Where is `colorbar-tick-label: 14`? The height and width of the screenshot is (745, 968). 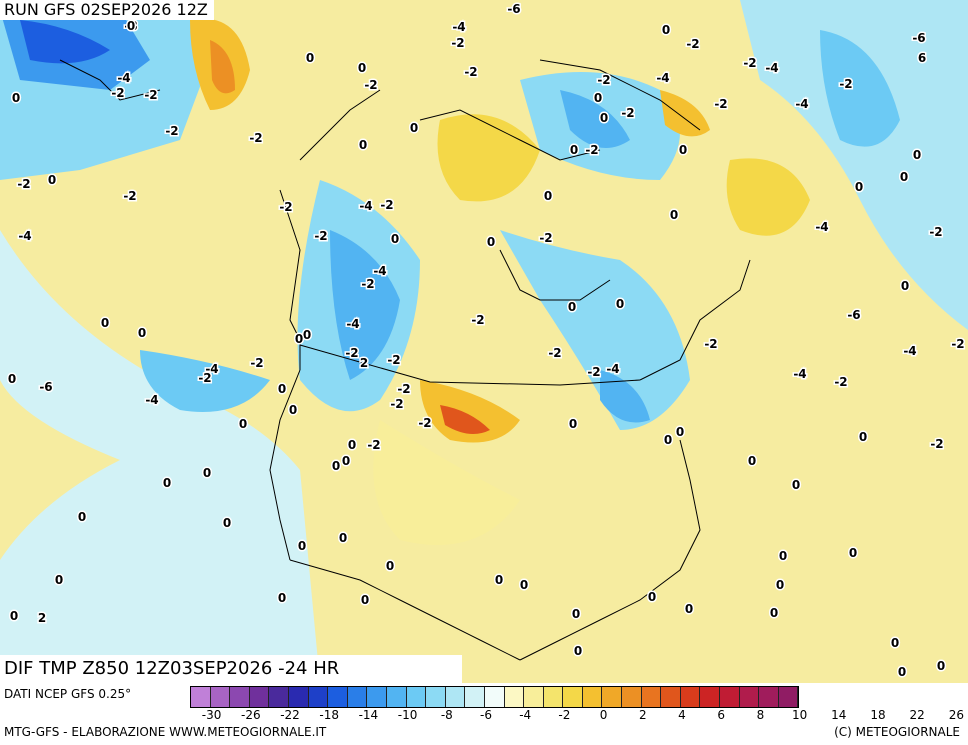
colorbar-tick-label: 14 is located at coordinates (839, 715).